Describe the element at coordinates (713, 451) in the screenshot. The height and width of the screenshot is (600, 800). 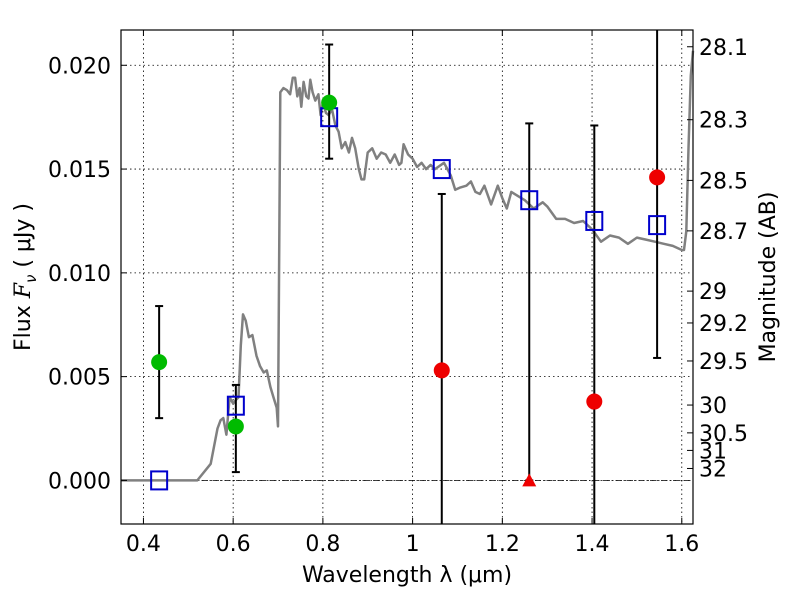
I see `magnitude-tick-label-9: 31` at that location.